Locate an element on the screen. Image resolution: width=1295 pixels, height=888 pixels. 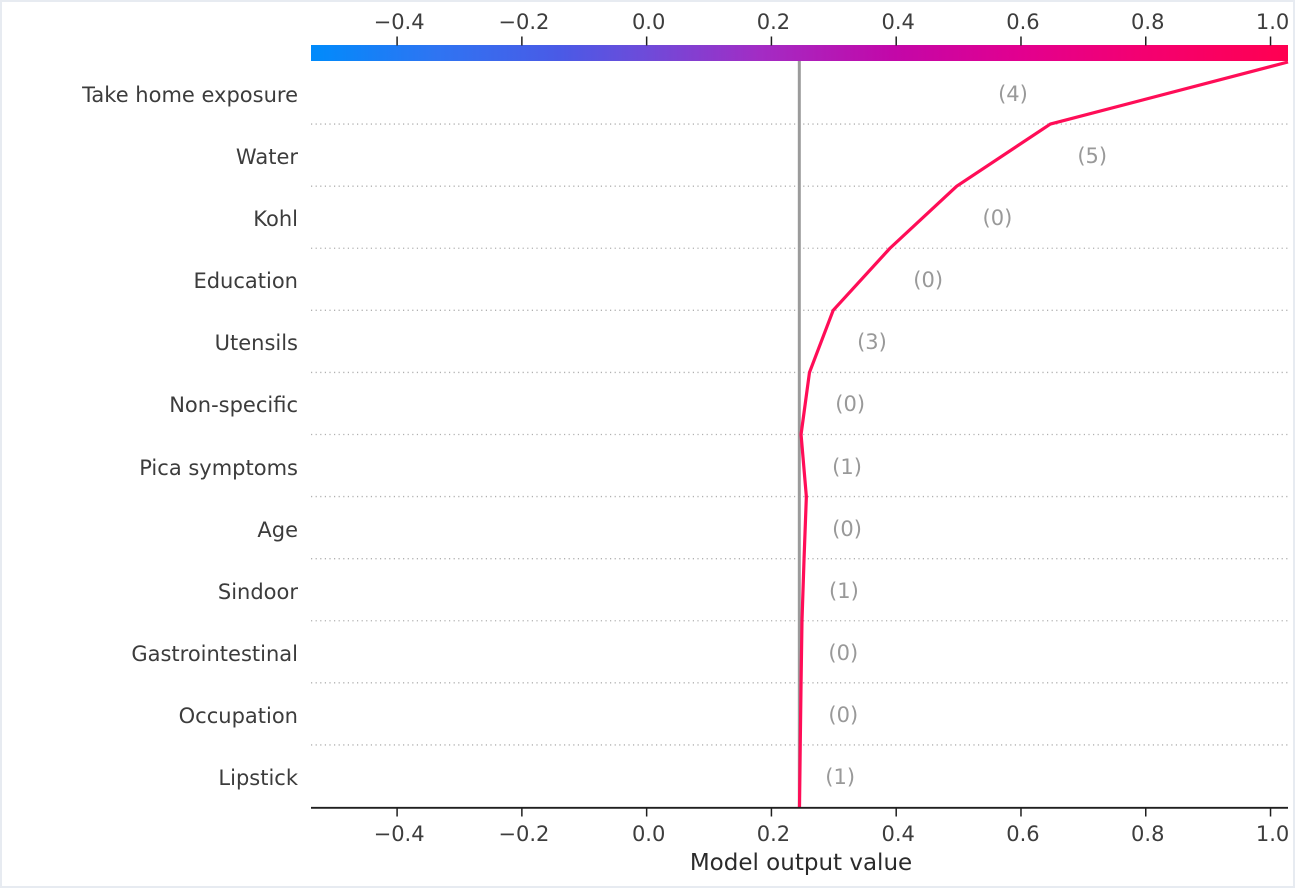
x-axis-tick-label: 0.2 is located at coordinates (773, 834).